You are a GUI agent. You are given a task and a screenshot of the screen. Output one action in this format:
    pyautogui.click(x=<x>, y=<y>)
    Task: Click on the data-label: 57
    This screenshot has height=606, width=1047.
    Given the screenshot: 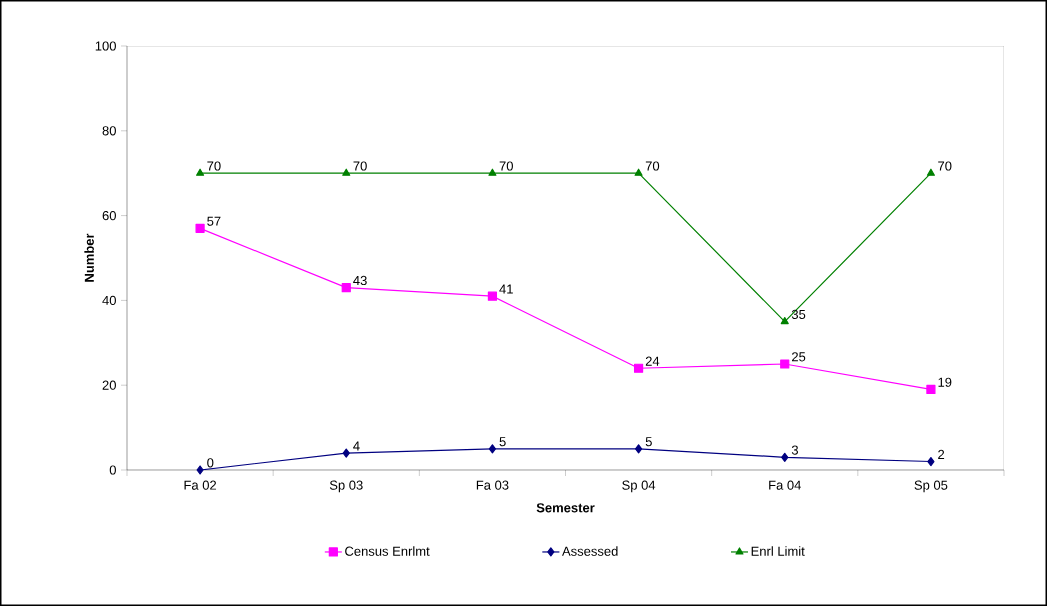 What is the action you would take?
    pyautogui.click(x=214, y=221)
    